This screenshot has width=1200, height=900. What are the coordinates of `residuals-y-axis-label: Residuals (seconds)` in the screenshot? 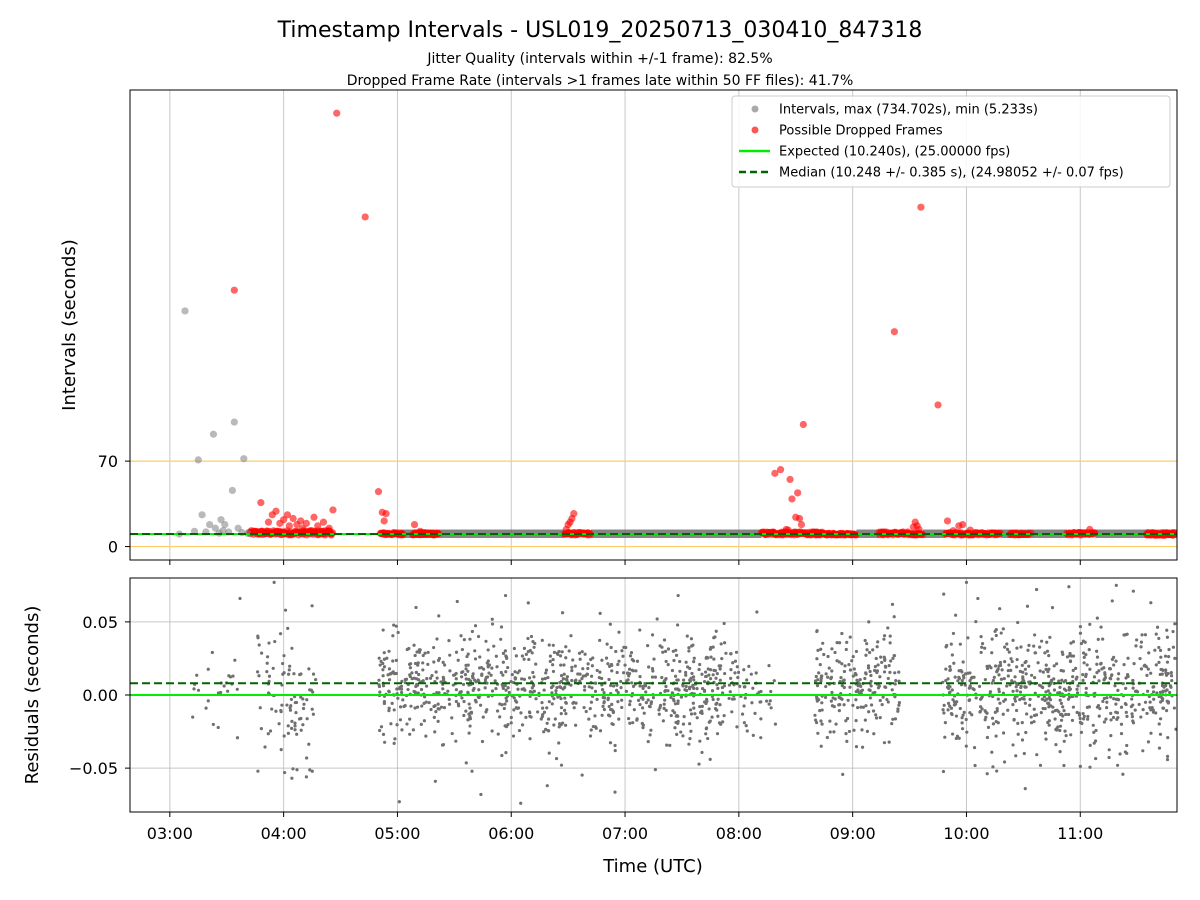 It's located at (32, 695).